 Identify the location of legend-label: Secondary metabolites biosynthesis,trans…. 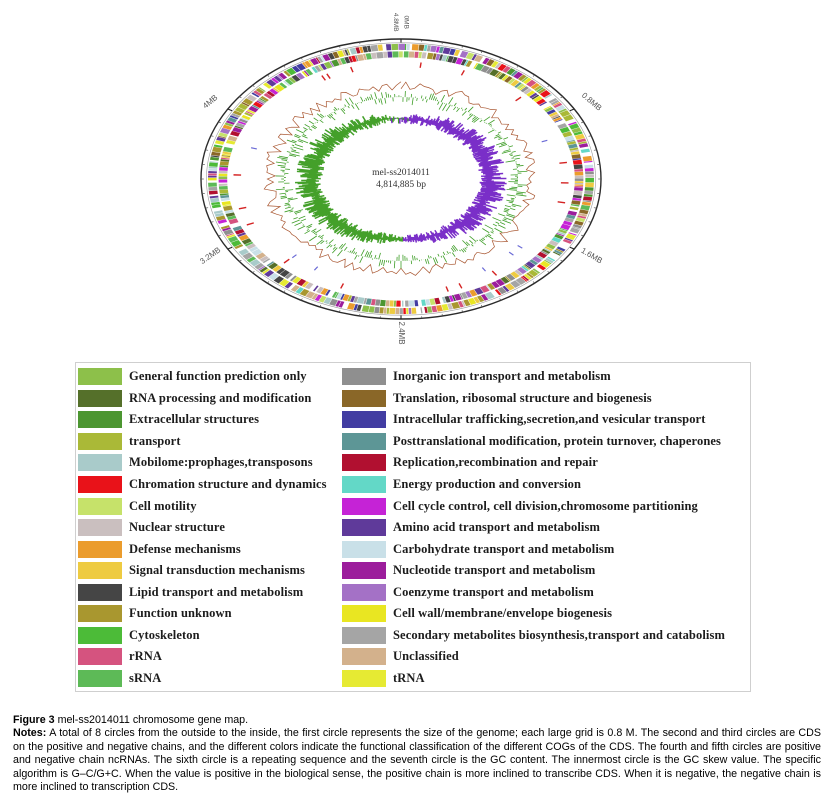
(559, 634).